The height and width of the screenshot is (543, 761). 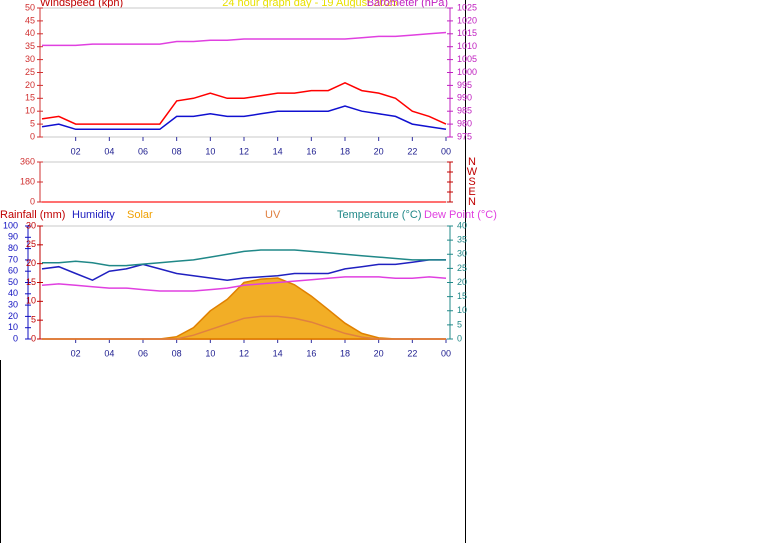 What do you see at coordinates (33, 338) in the screenshot?
I see `y3-tick-label: 0` at bounding box center [33, 338].